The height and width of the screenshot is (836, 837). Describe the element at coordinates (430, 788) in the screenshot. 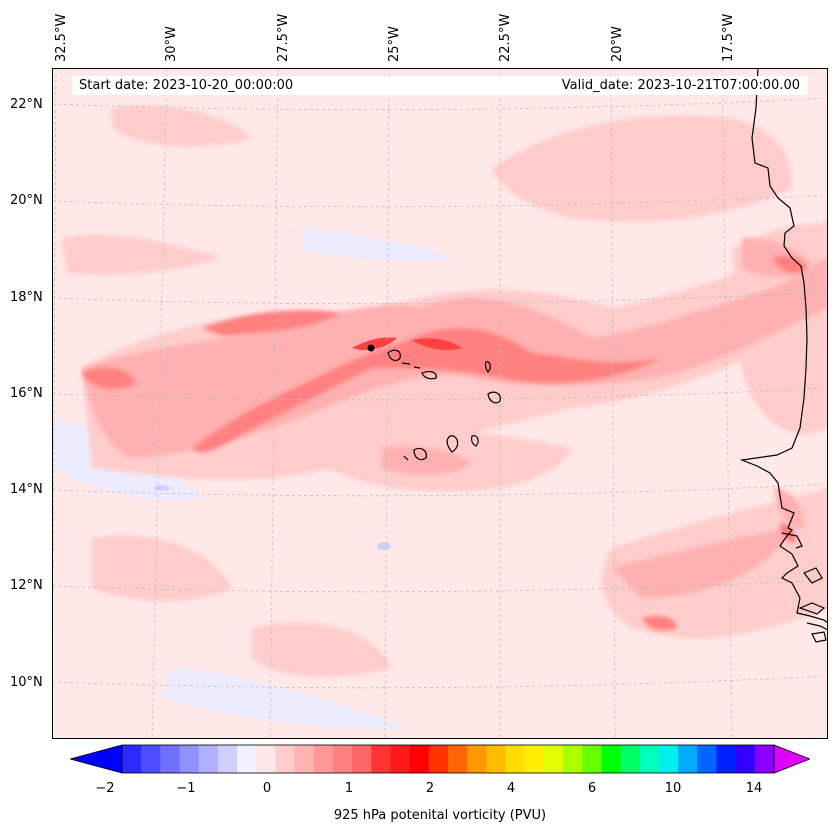

I see `colorbar-tick: 2` at that location.